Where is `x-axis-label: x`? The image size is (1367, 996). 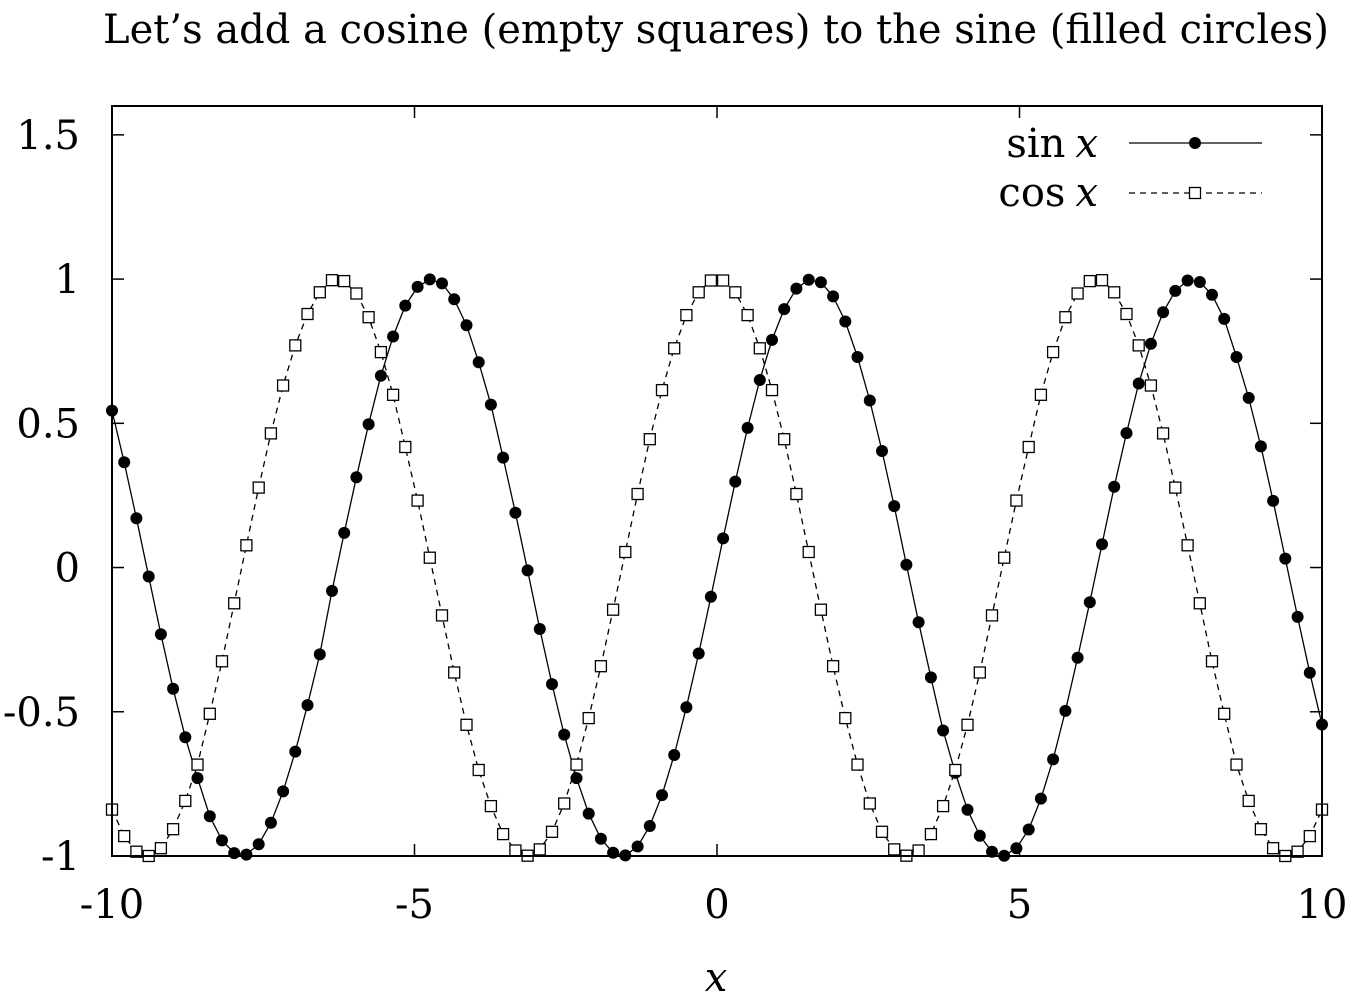
x-axis-label: x is located at coordinates (716, 975).